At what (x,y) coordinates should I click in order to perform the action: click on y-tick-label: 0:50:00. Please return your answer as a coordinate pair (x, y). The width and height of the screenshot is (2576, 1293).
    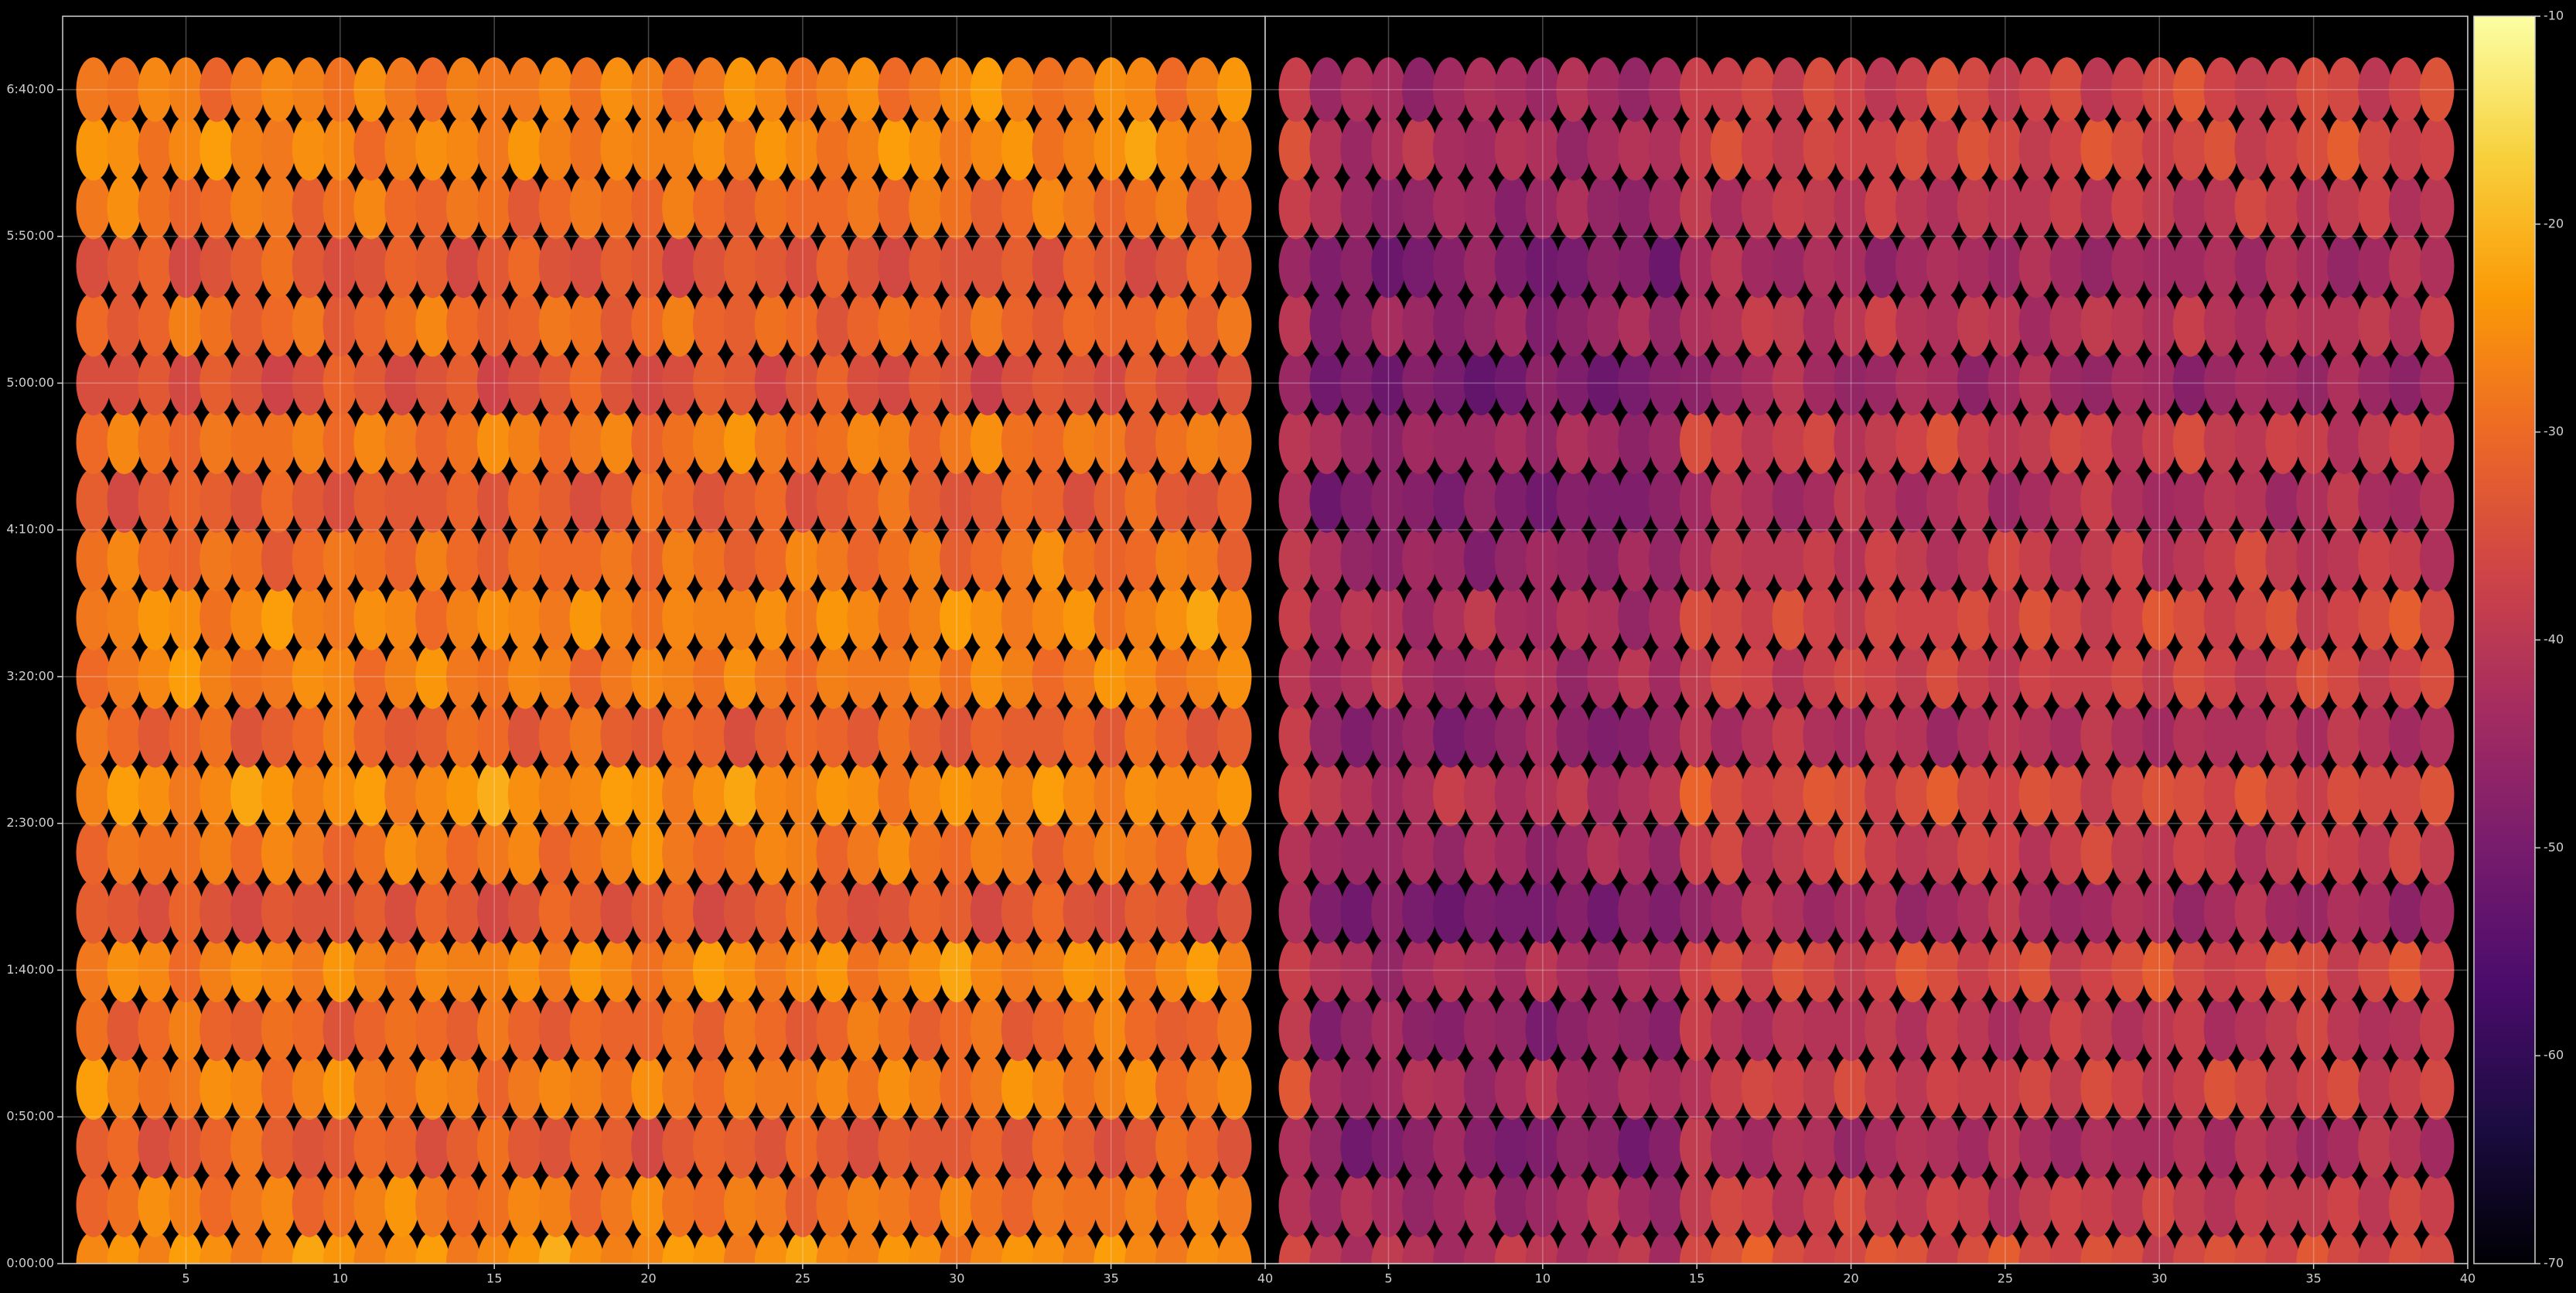
    Looking at the image, I should click on (30, 1116).